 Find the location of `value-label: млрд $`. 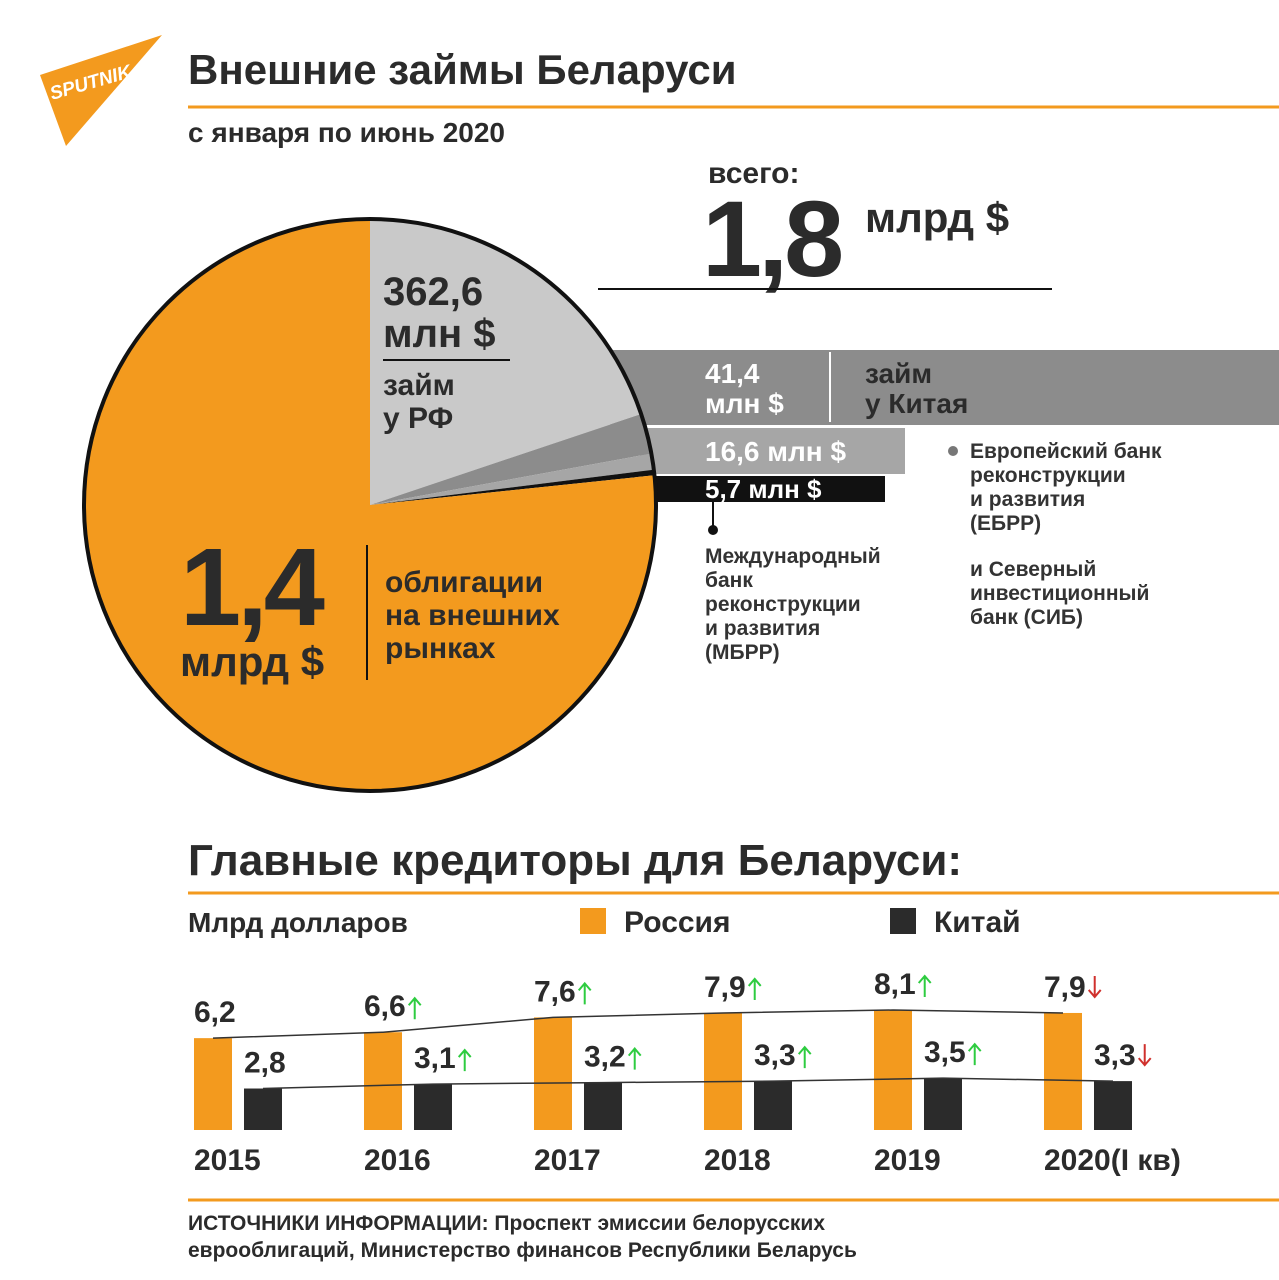

value-label: млрд $ is located at coordinates (252, 661).